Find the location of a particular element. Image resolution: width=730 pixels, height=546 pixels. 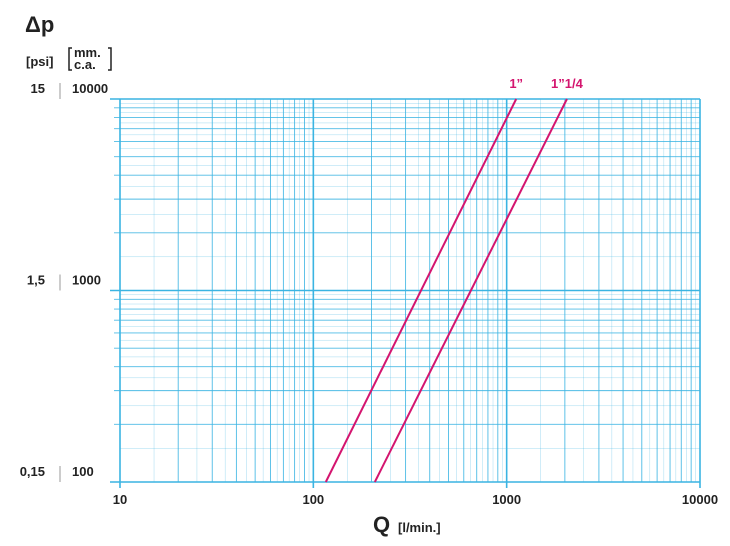

y2-unit: [psi] is located at coordinates (39, 61).